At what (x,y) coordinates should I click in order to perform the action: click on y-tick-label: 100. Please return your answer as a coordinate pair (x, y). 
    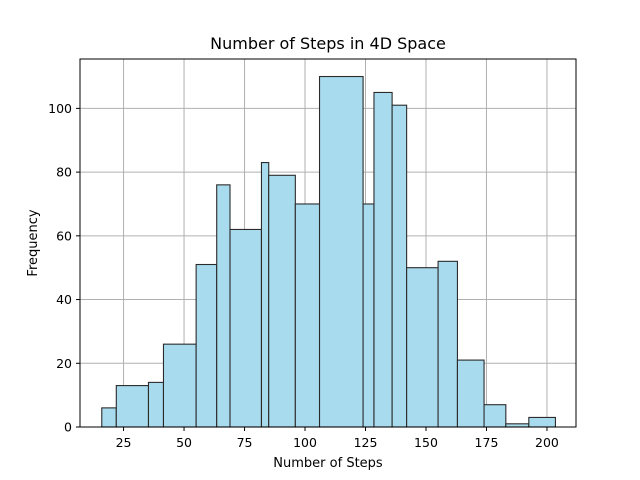
    Looking at the image, I should click on (60, 108).